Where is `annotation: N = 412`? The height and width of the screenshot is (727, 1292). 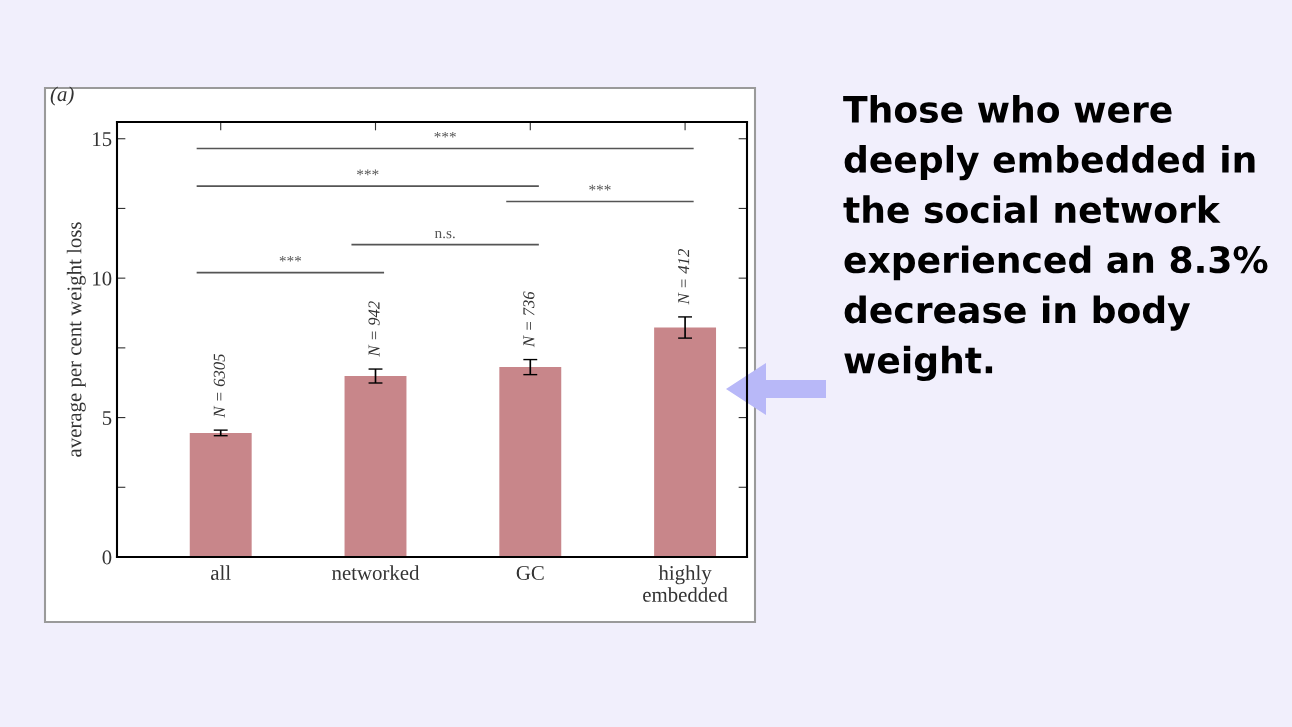
annotation: N = 412 is located at coordinates (684, 277).